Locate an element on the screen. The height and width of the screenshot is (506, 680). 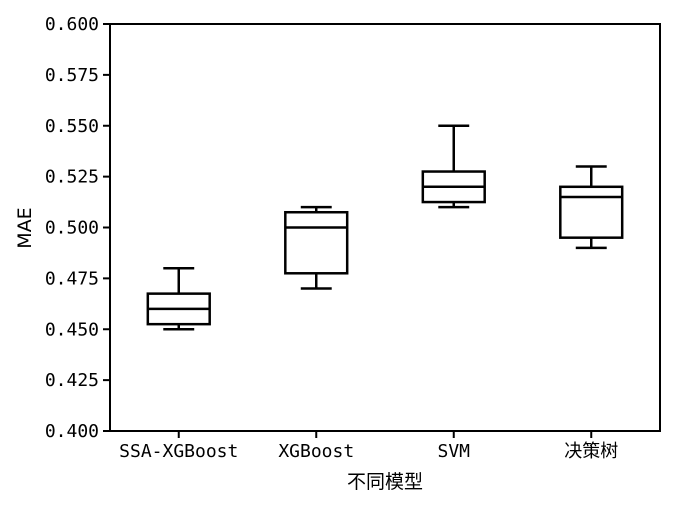
x-tick-label: XGBoost is located at coordinates (316, 451).